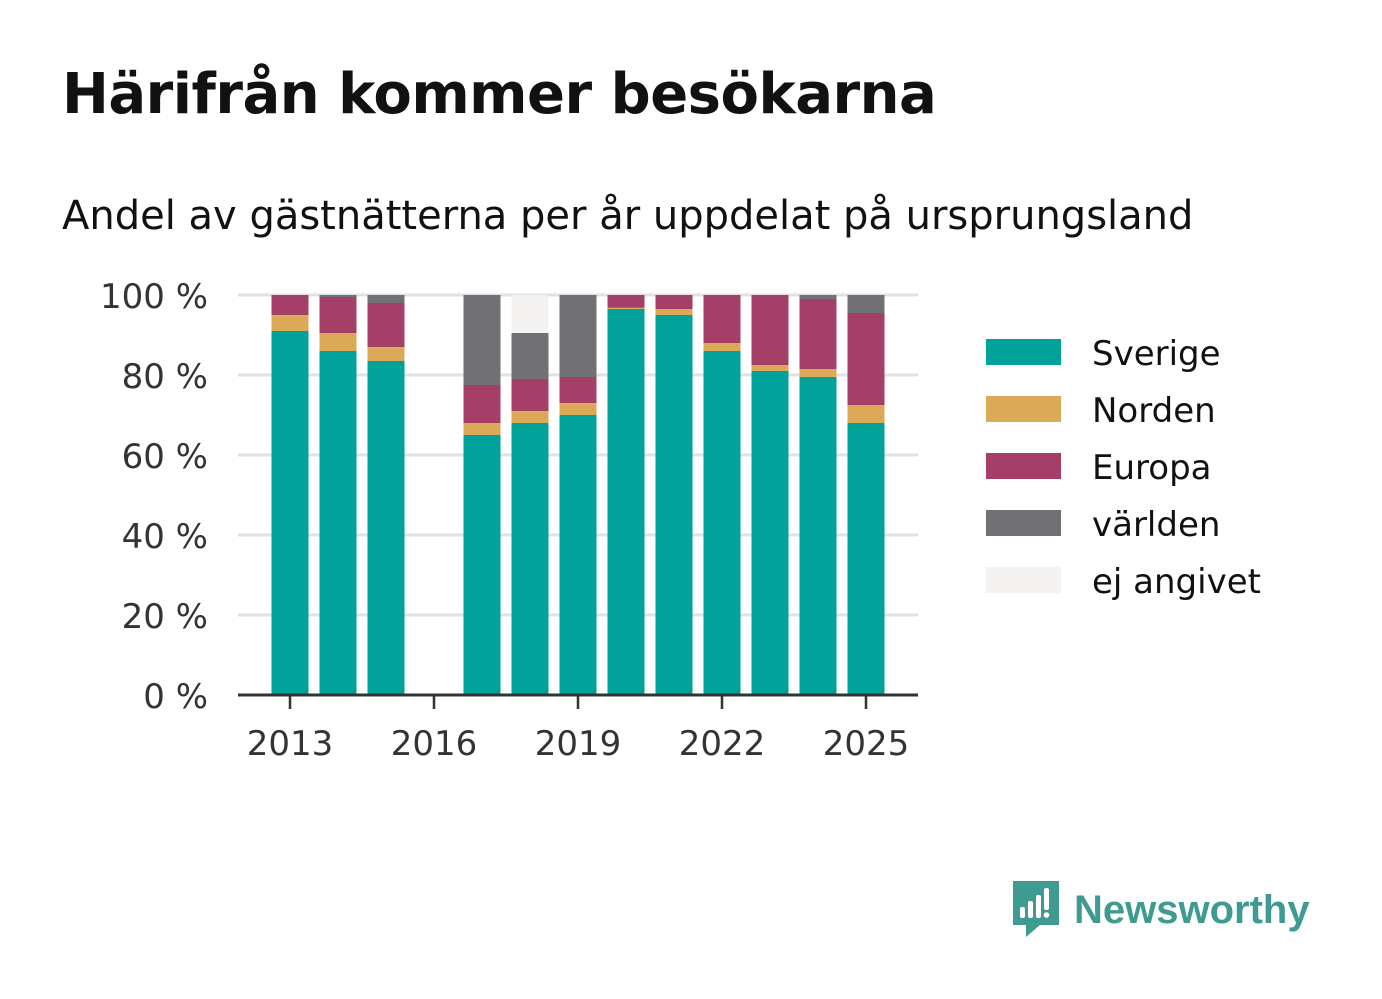 Image resolution: width=1382 pixels, height=999 pixels. I want to click on y-tick-label: 0 %, so click(175, 697).